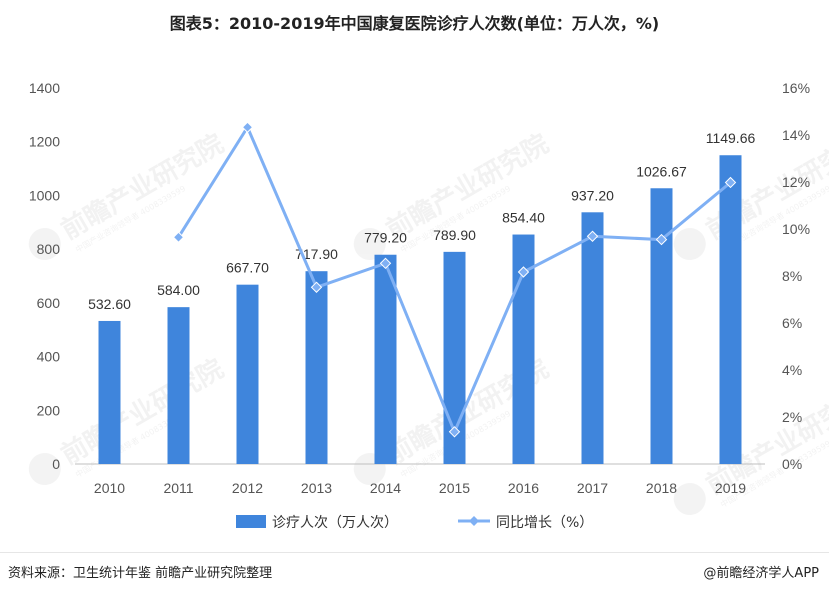 The image size is (829, 595). Describe the element at coordinates (414, 523) in the screenshot. I see `legend: 诊疗人次（万人次） 同比增长（%）` at that location.